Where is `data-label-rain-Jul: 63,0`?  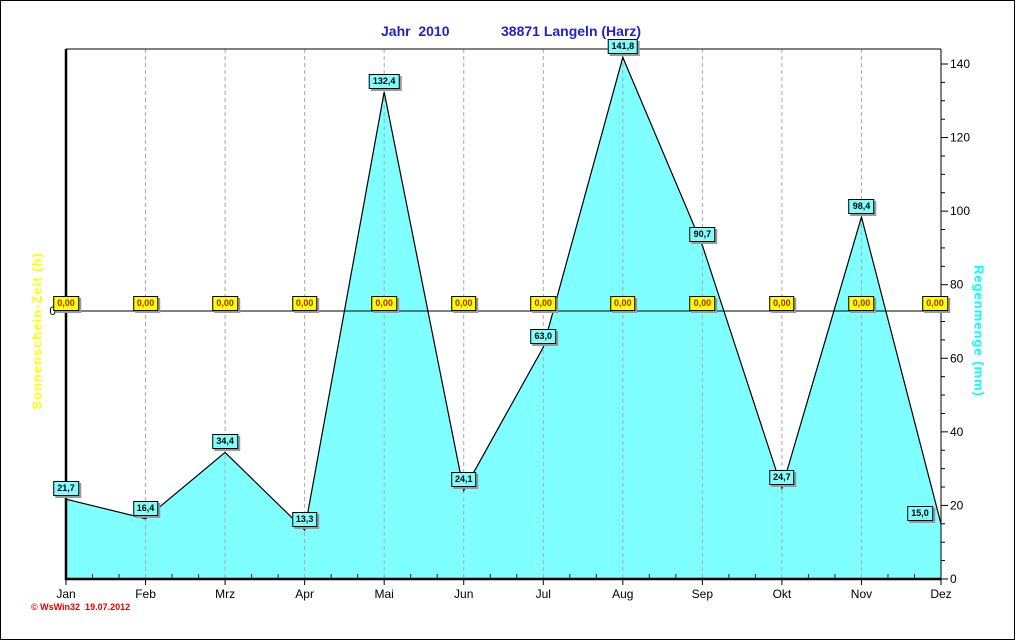 data-label-rain-Jul: 63,0 is located at coordinates (543, 337).